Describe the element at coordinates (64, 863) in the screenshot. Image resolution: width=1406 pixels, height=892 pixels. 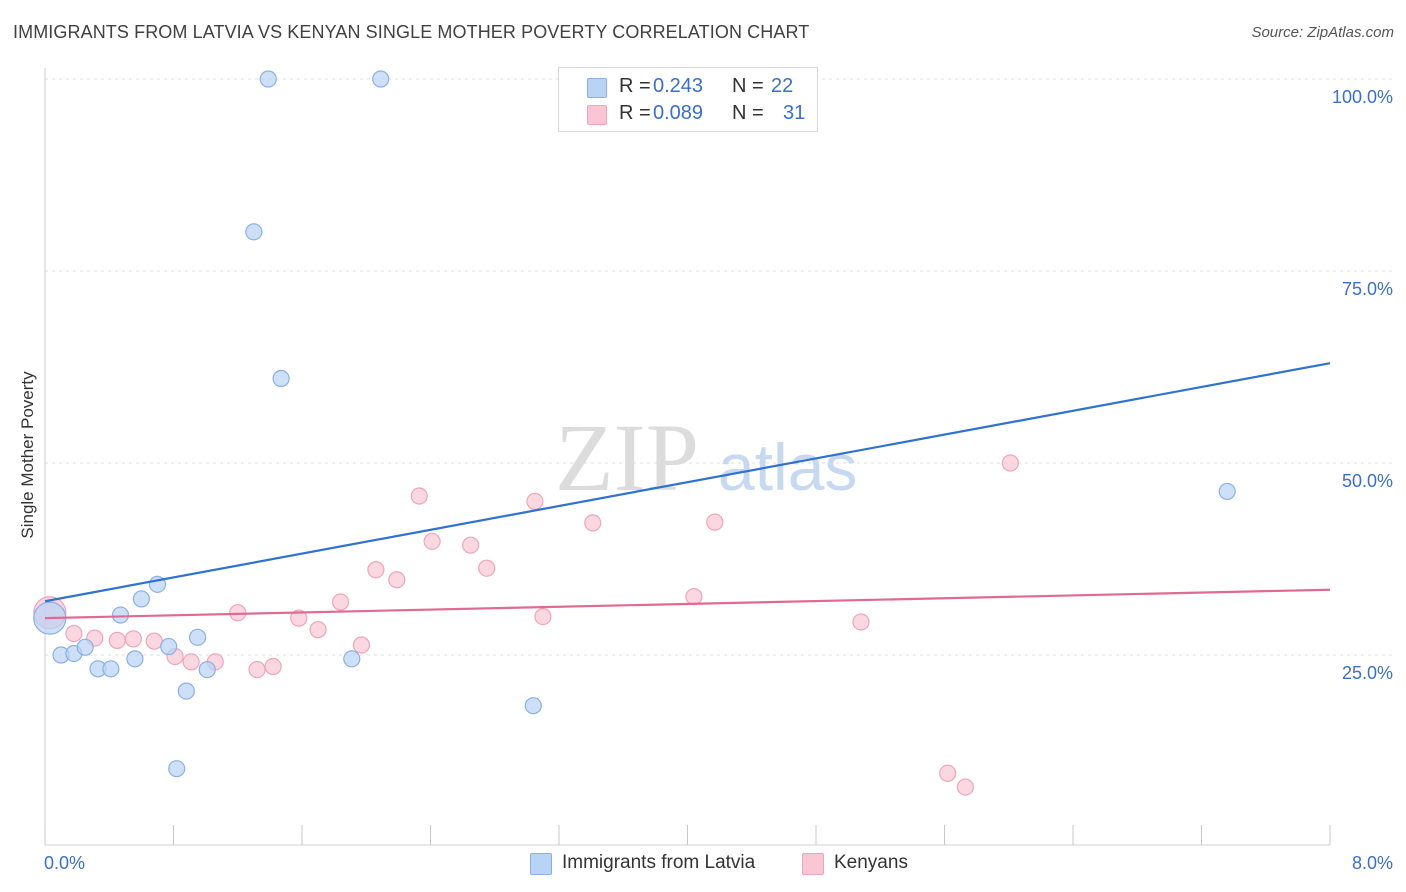
I see `x-tick-label: 0.0%` at that location.